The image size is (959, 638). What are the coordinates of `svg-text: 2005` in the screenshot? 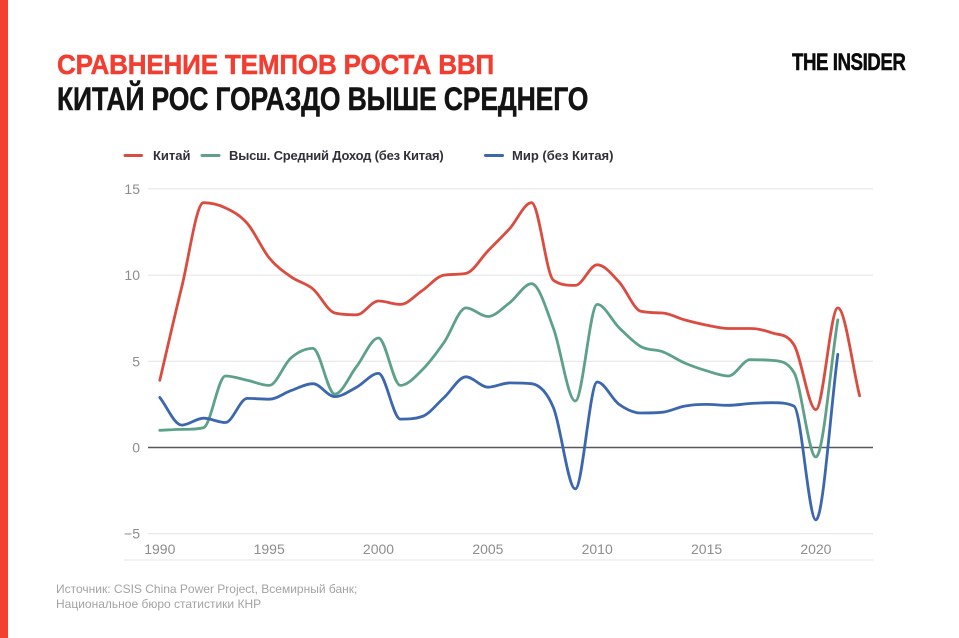 It's located at (487, 549).